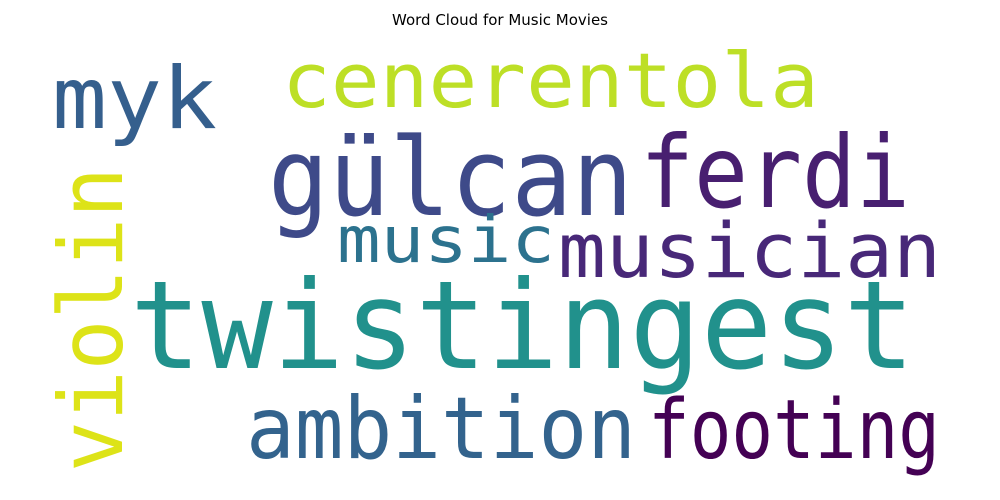 The image size is (1000, 500). I want to click on word-violin: violin, so click(91, 319).